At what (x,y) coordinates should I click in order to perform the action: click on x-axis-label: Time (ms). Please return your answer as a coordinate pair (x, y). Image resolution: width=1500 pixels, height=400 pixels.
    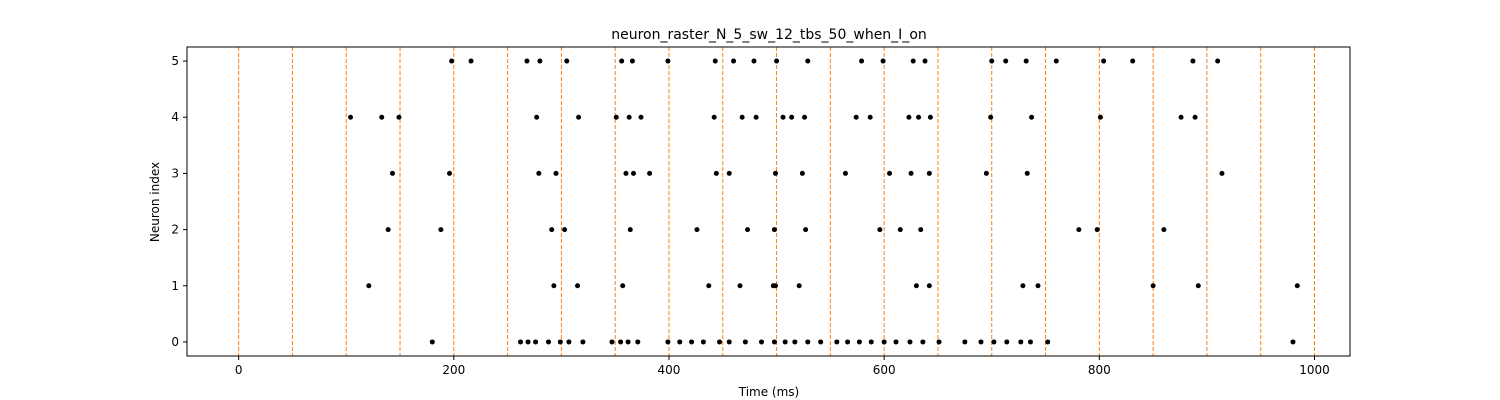
    Looking at the image, I should click on (769, 392).